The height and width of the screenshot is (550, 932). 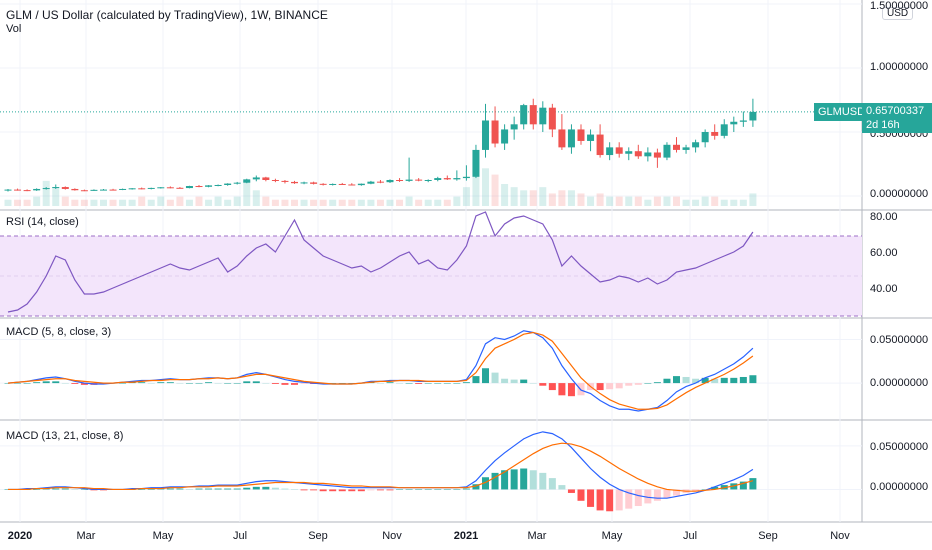 What do you see at coordinates (318, 536) in the screenshot?
I see `time-axis-label: Sep` at bounding box center [318, 536].